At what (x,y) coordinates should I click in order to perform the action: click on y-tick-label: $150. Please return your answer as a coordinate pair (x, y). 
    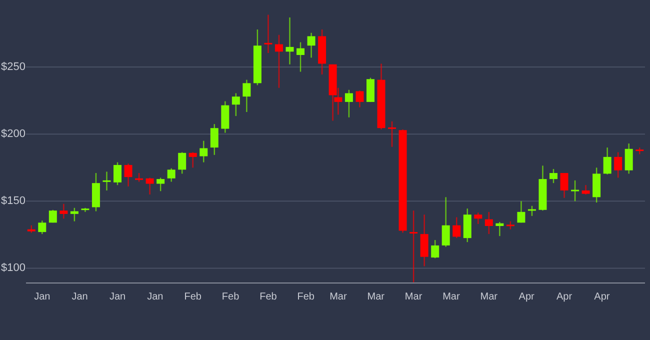
    Looking at the image, I should click on (13, 201).